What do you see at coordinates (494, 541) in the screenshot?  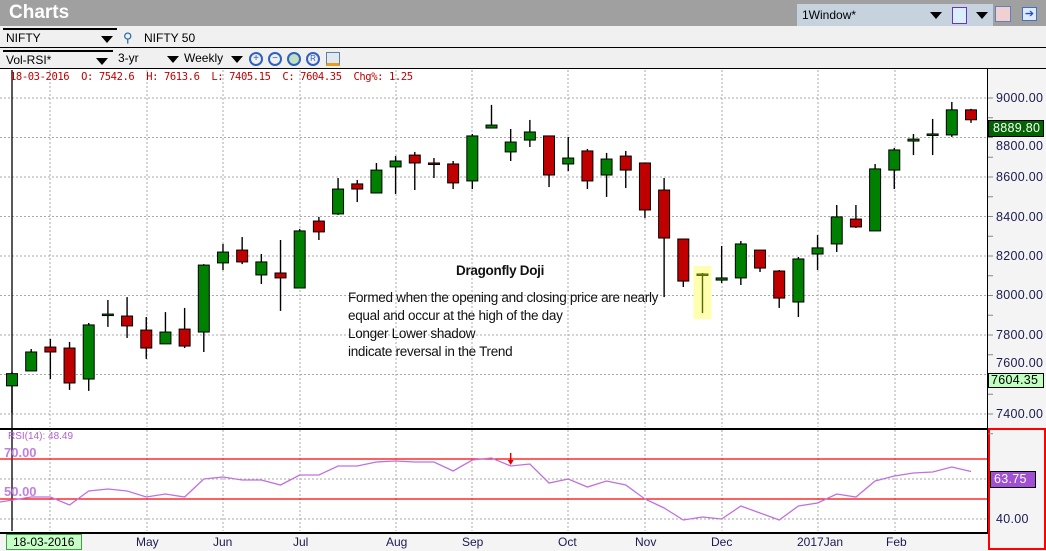 I see `time-axis` at bounding box center [494, 541].